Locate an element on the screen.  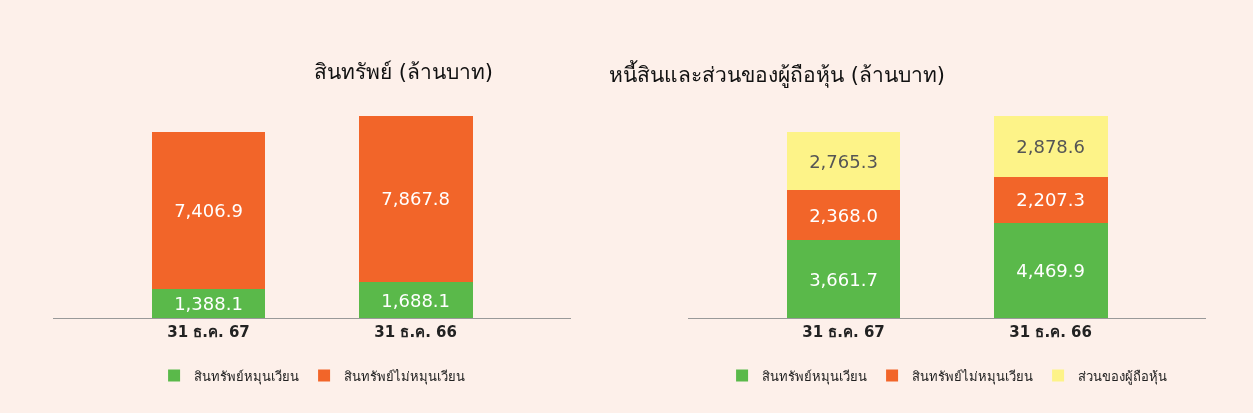
legend-label: ส่วนของผู้ถือหุ้น is located at coordinates (1123, 376).